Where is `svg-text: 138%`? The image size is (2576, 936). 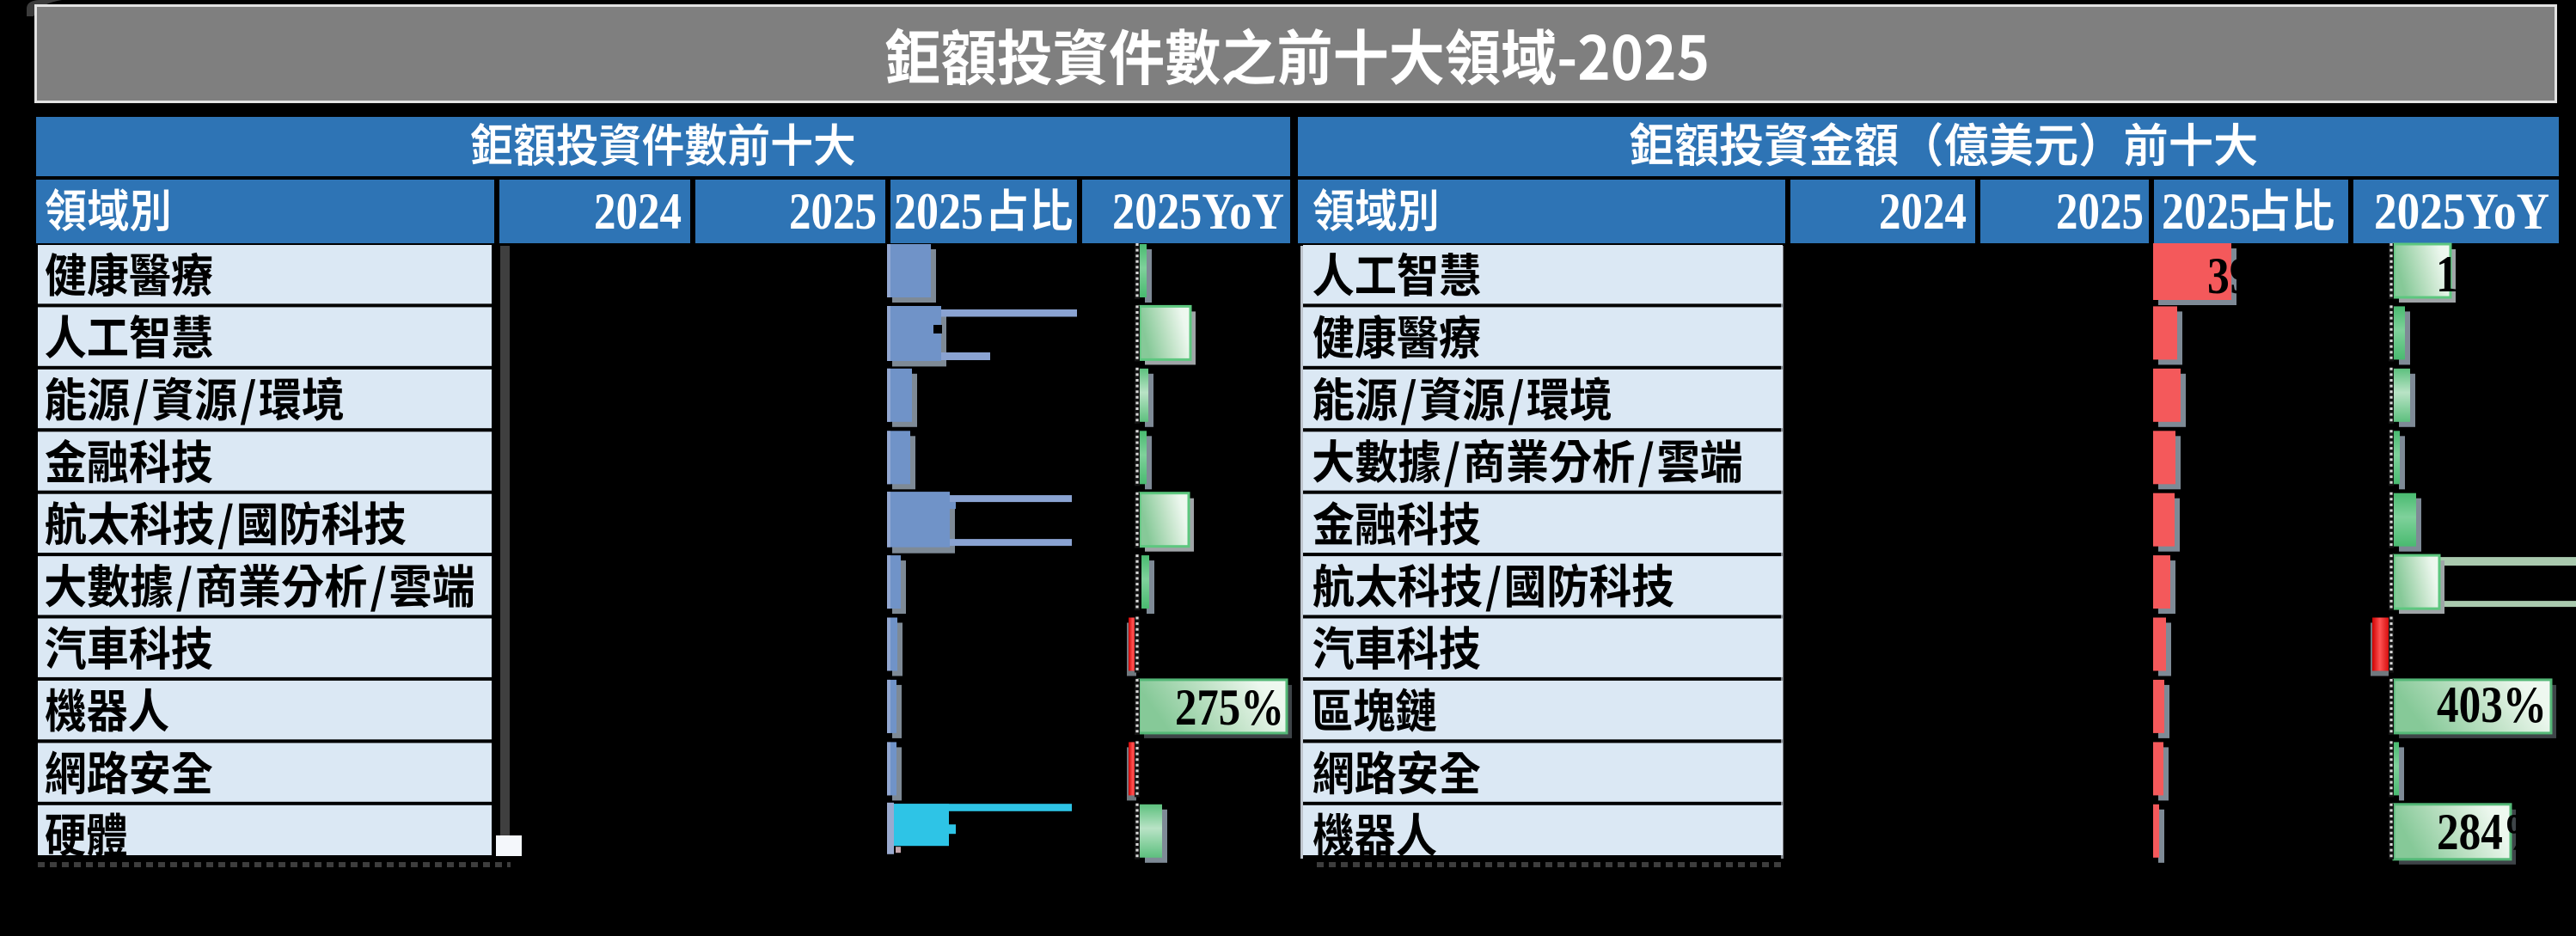 svg-text: 138% is located at coordinates (2491, 274).